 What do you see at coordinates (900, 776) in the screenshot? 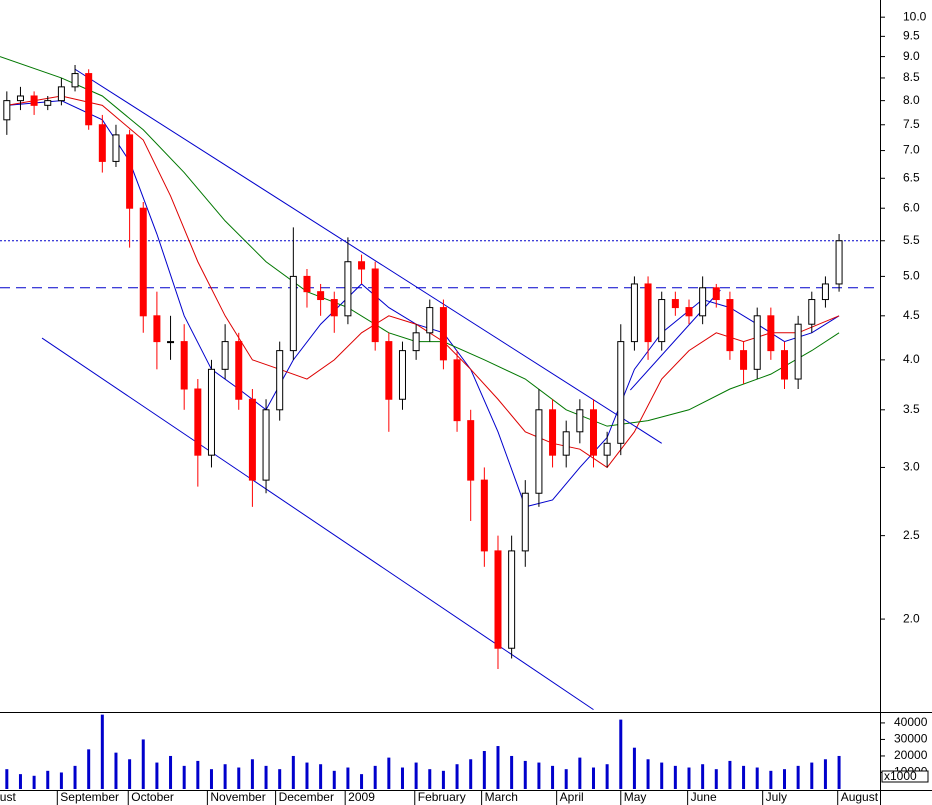
I see `volume-unit: x1000` at bounding box center [900, 776].